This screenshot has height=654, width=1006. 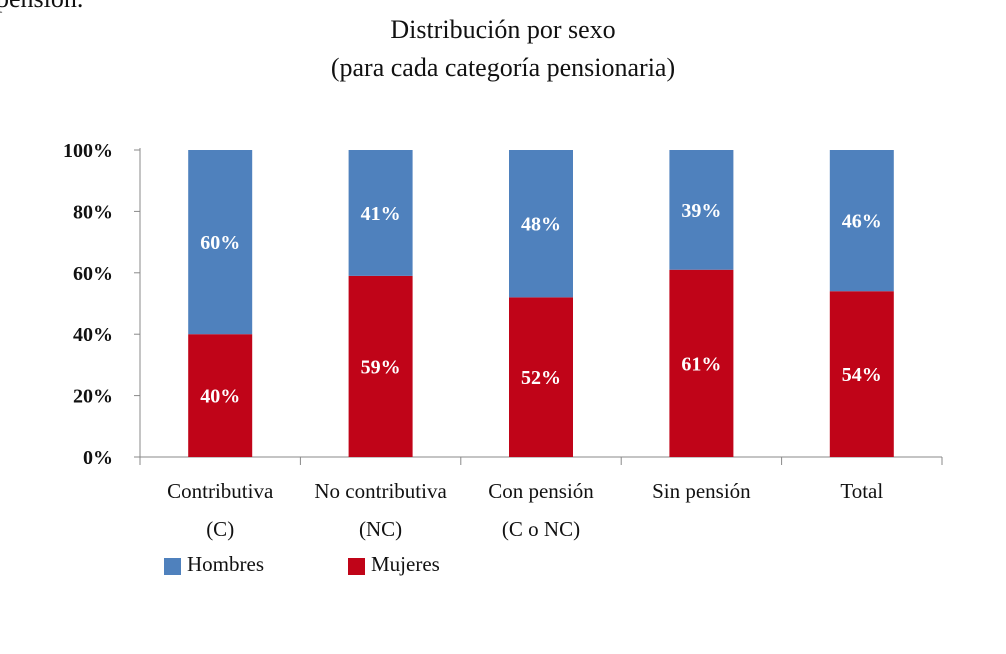 I want to click on legend-swatch-mujeres, so click(x=356, y=566).